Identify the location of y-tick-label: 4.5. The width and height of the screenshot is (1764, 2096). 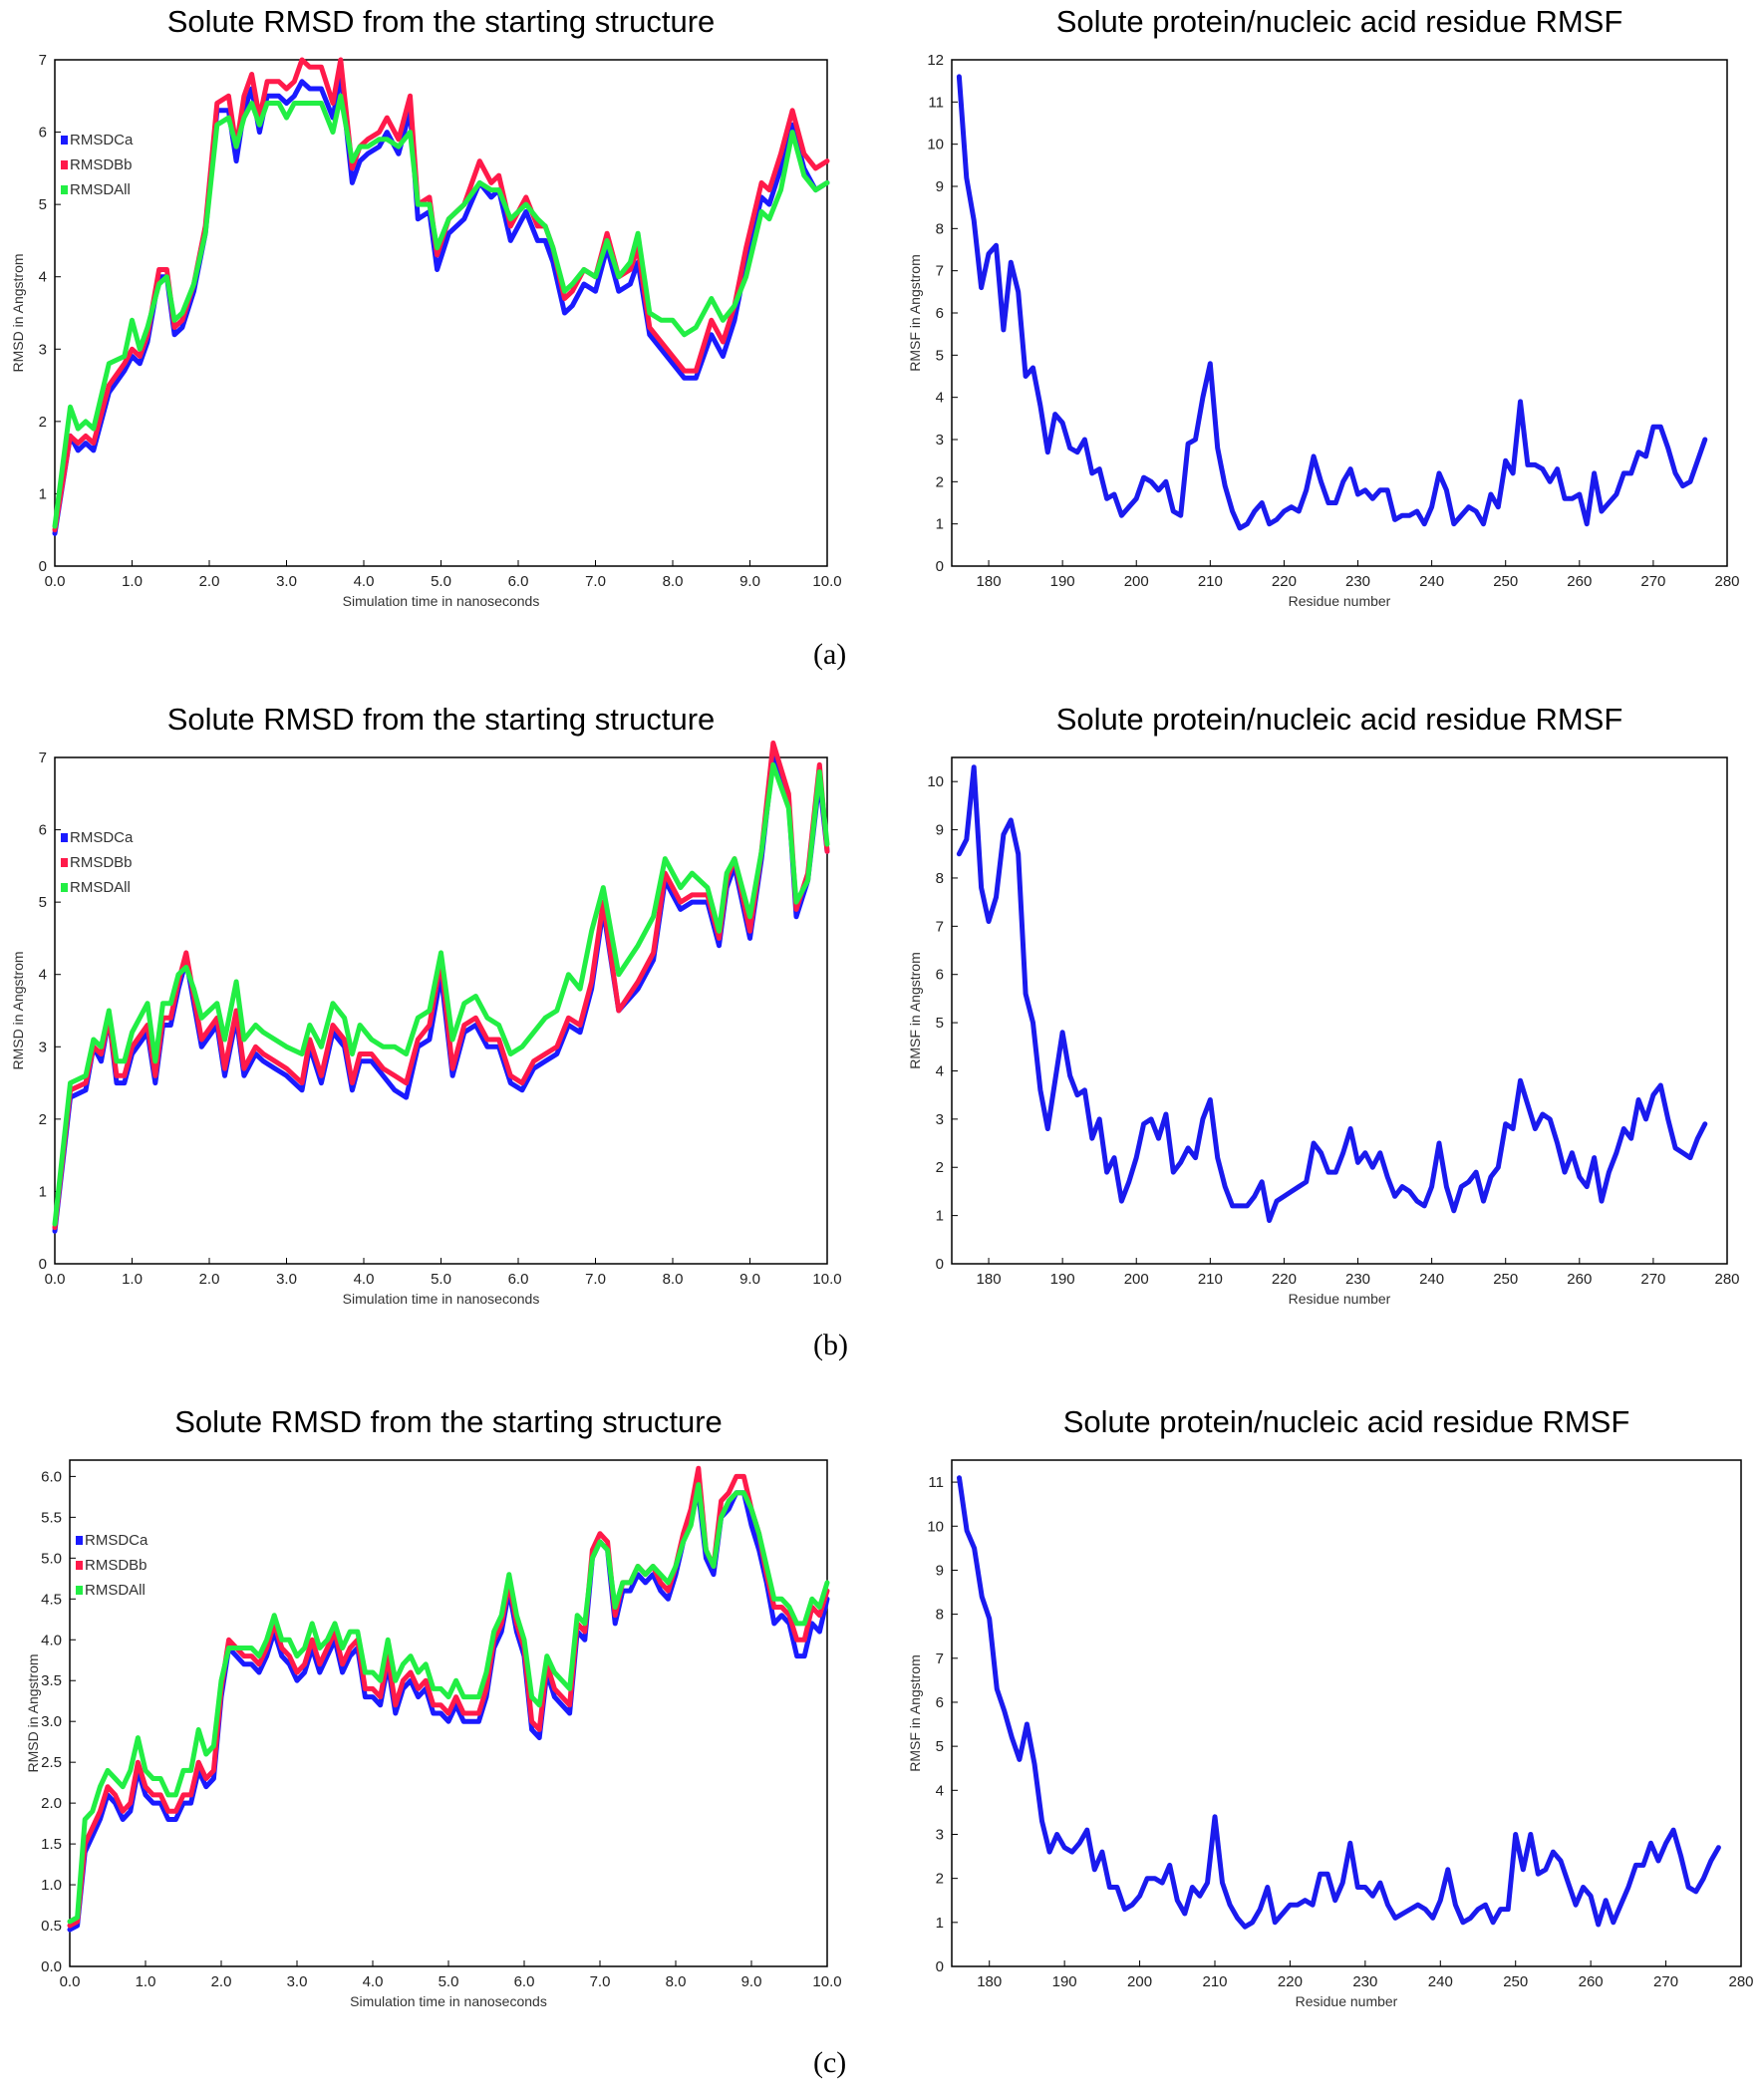
(51, 1599).